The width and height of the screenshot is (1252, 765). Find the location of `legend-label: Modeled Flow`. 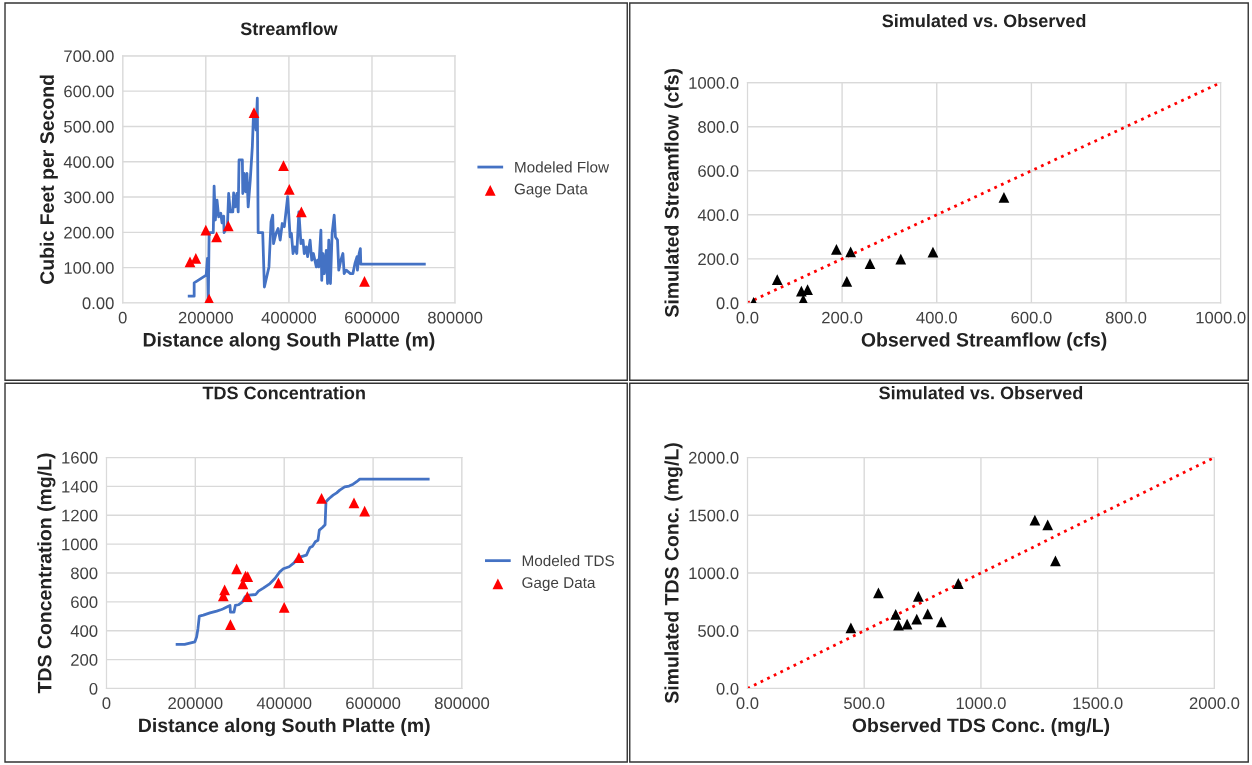

legend-label: Modeled Flow is located at coordinates (562, 167).